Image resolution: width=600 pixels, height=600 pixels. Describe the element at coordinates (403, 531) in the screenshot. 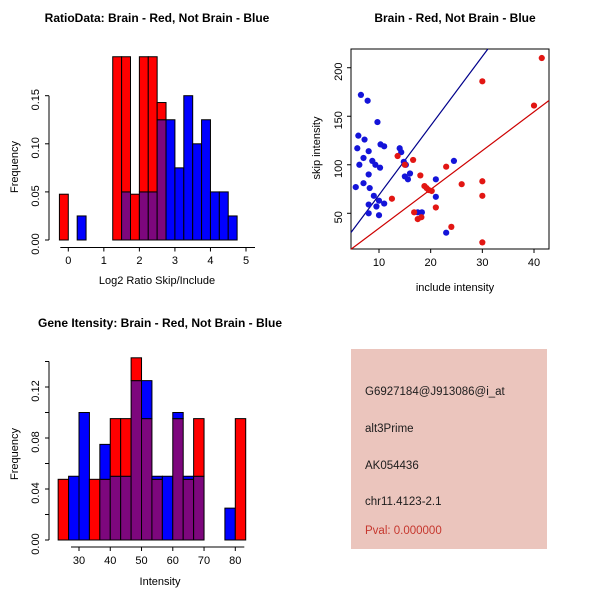

I see `pval-text: Pval: 0.000000` at that location.